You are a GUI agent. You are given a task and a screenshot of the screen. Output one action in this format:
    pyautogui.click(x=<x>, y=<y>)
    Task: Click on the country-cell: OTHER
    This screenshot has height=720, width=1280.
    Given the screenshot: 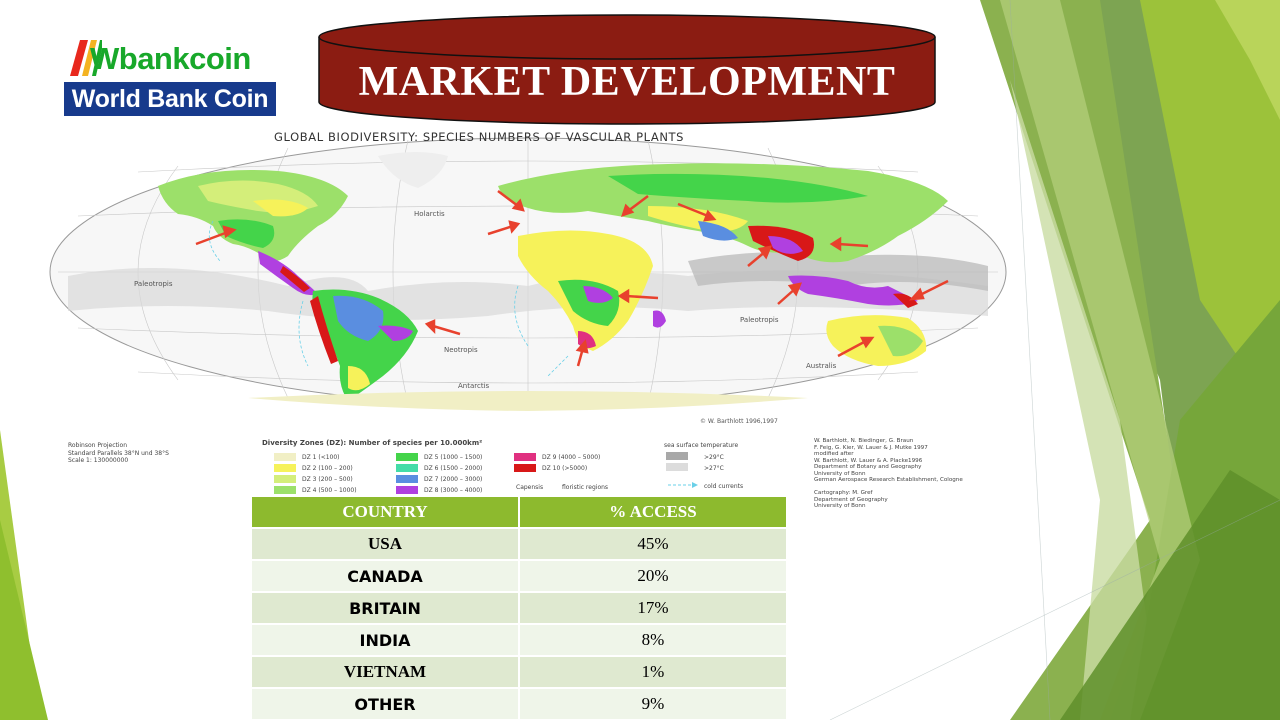 What is the action you would take?
    pyautogui.click(x=386, y=703)
    